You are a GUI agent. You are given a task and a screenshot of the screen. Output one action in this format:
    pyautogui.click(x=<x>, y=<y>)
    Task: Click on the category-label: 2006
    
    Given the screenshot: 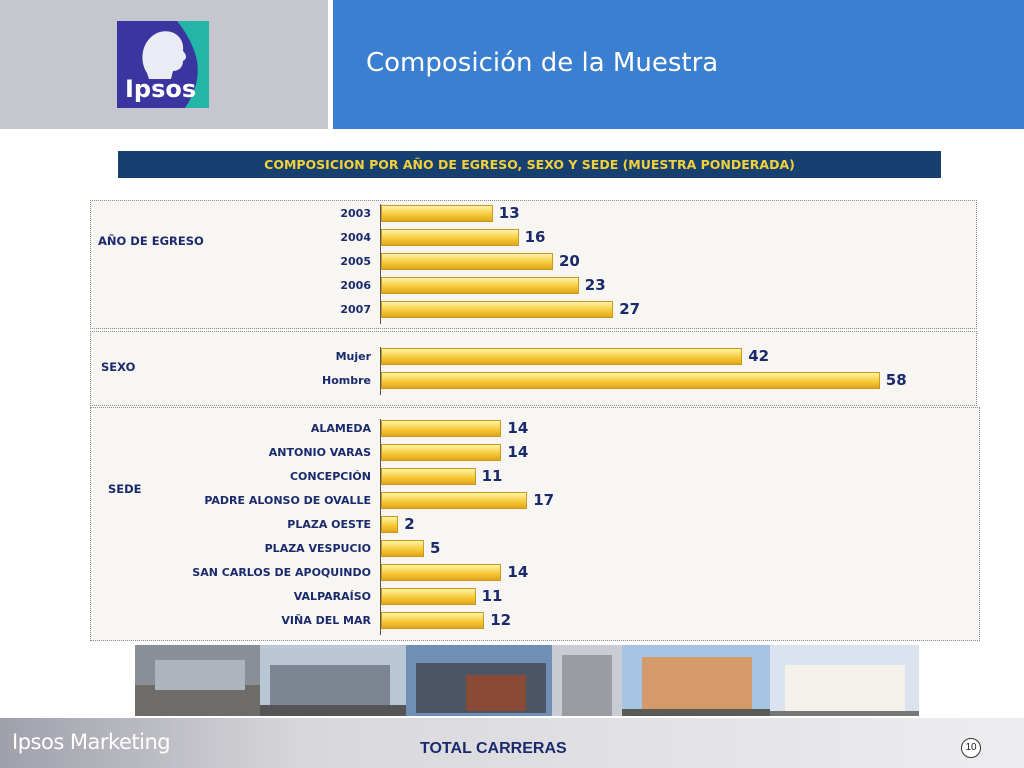 What is the action you would take?
    pyautogui.click(x=355, y=285)
    